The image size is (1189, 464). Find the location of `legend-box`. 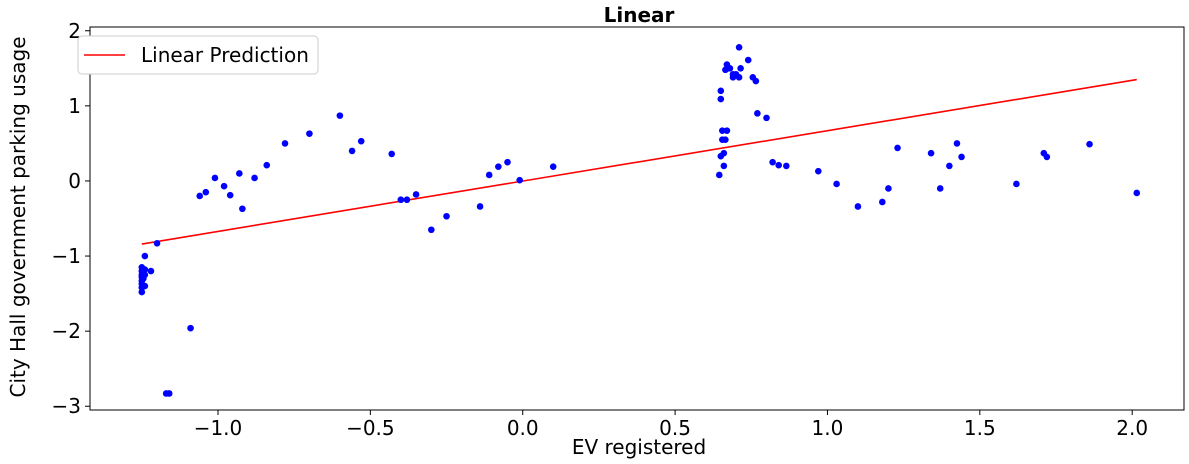

legend-box is located at coordinates (198, 55).